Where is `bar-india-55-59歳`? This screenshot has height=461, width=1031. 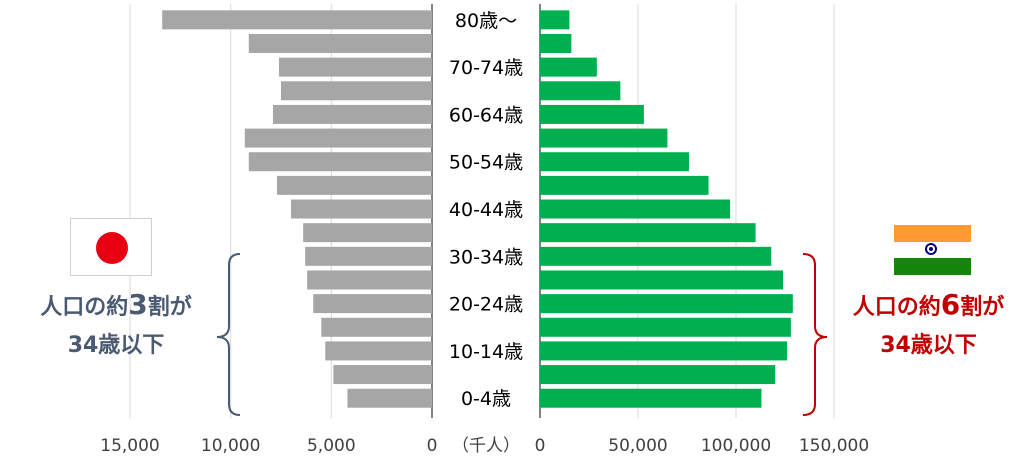
bar-india-55-59歳 is located at coordinates (604, 138).